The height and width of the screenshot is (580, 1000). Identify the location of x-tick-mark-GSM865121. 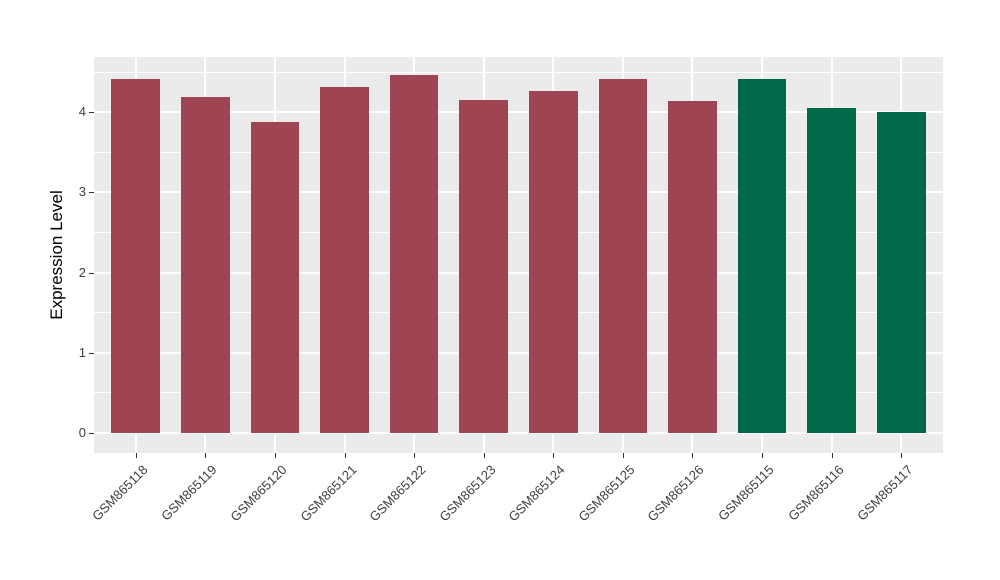
(345, 455).